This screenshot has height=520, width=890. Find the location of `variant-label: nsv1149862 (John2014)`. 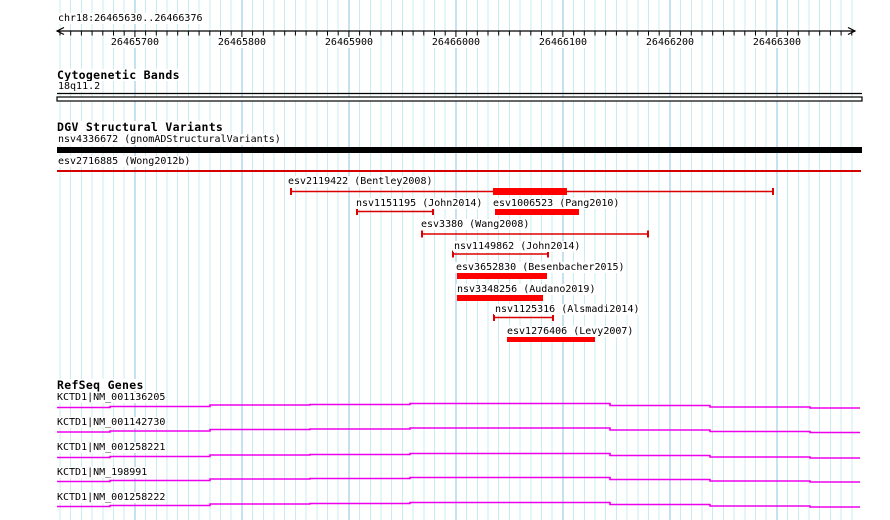

variant-label: nsv1149862 (John2014) is located at coordinates (517, 246).